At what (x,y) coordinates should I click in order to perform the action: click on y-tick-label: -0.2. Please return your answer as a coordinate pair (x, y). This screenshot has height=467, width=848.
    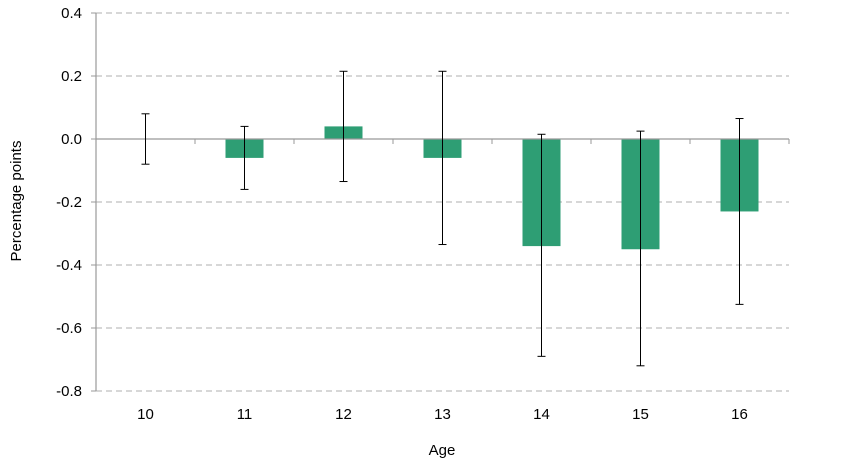
    Looking at the image, I should click on (69, 202).